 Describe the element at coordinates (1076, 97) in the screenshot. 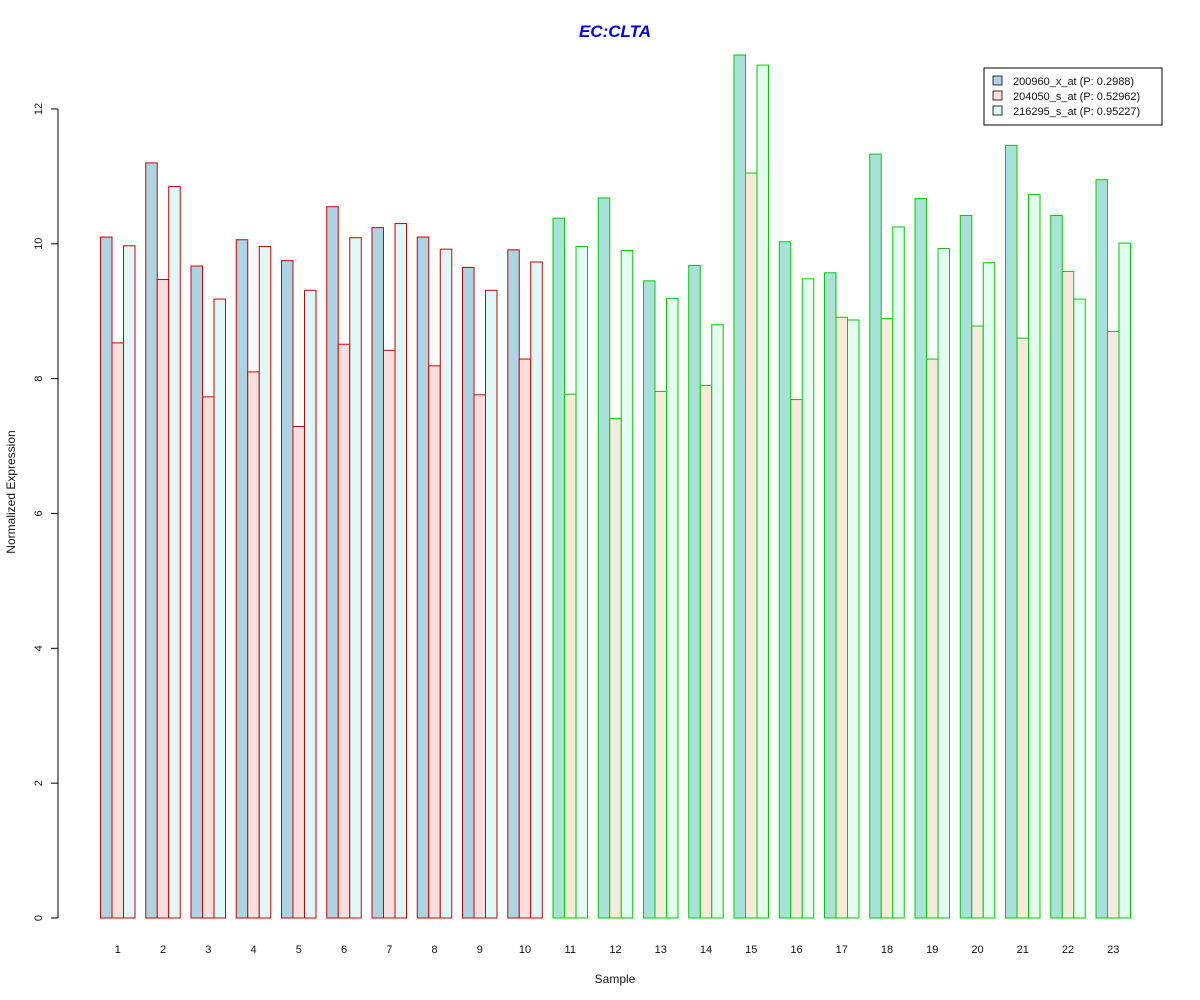

I see `legend-label: 204050_s_at (P: 0.52962)` at that location.